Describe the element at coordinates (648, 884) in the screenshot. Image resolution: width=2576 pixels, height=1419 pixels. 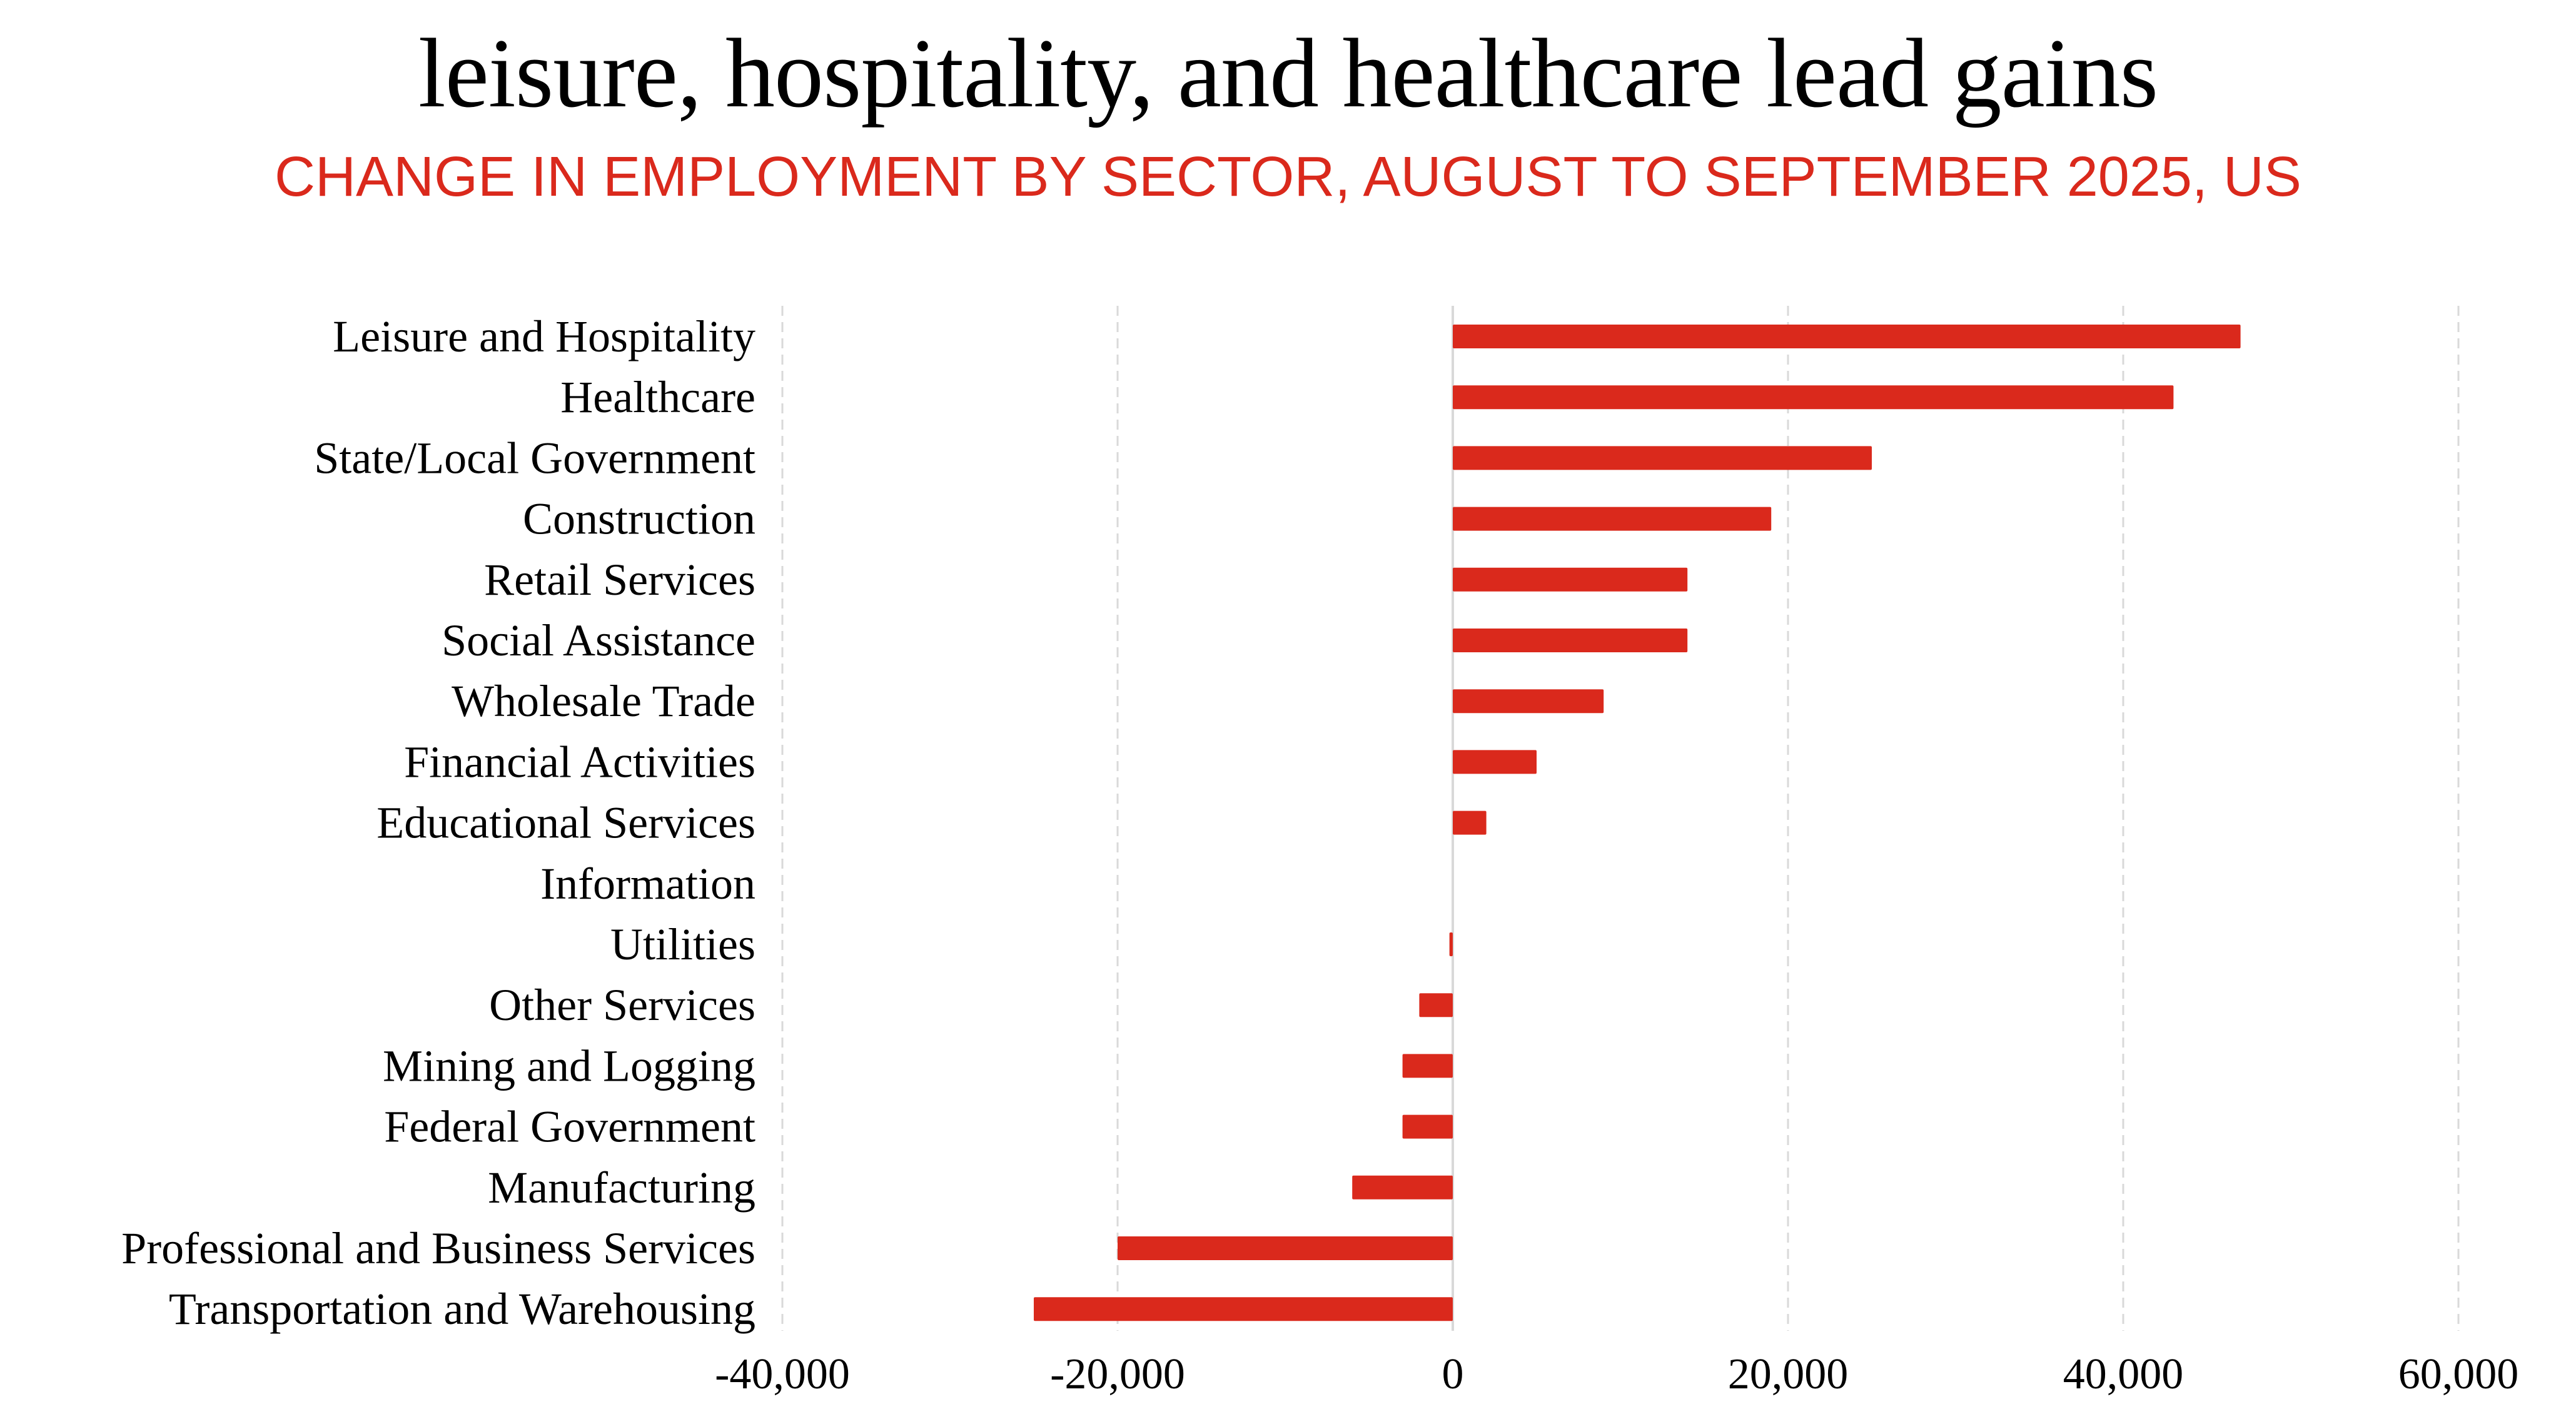
I see `category-label: Information` at that location.